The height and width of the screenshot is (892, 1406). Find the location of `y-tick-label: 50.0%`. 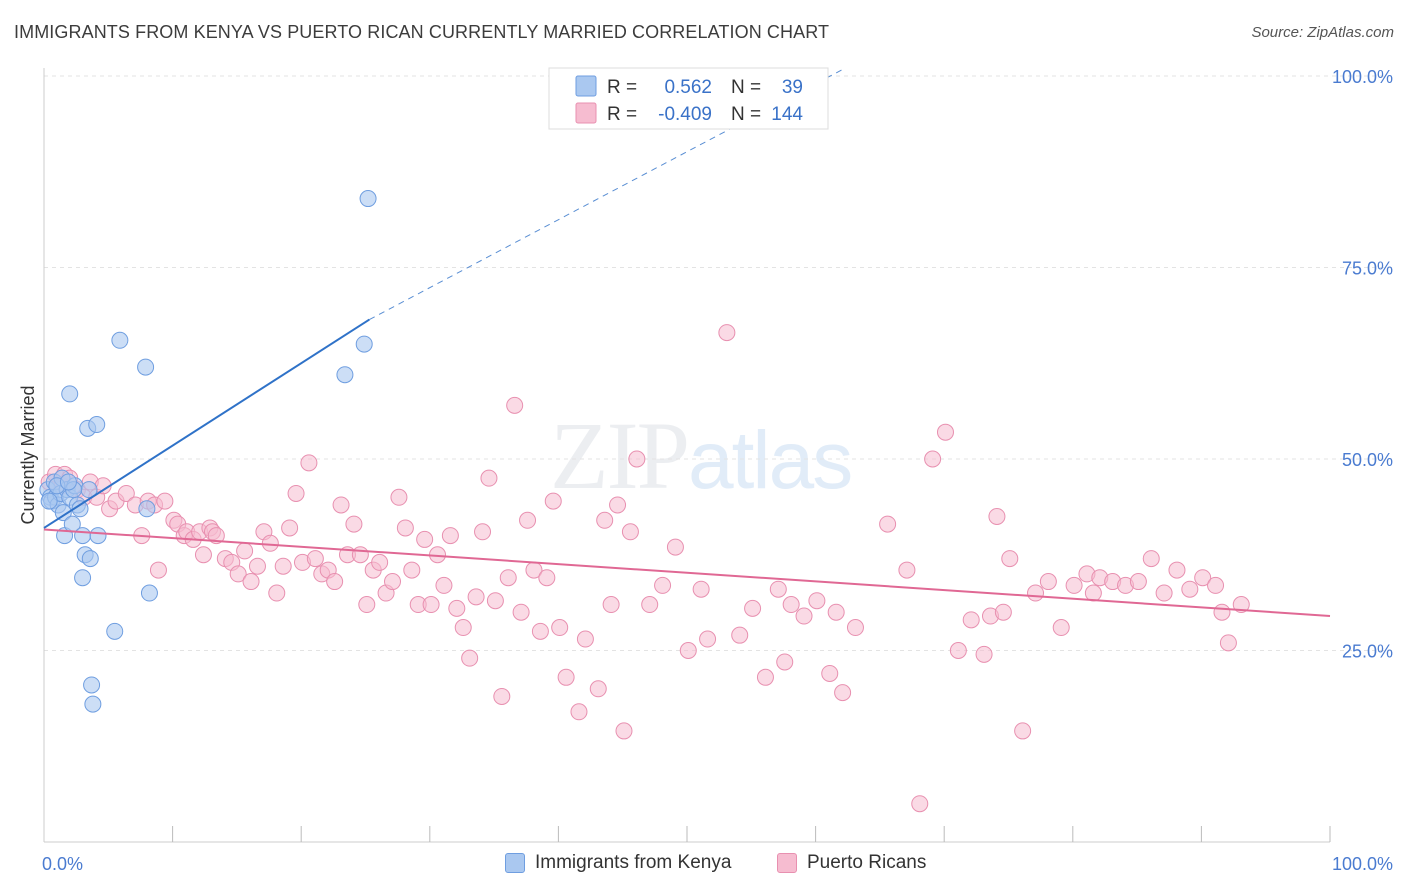

y-tick-label: 50.0% is located at coordinates (1367, 460).